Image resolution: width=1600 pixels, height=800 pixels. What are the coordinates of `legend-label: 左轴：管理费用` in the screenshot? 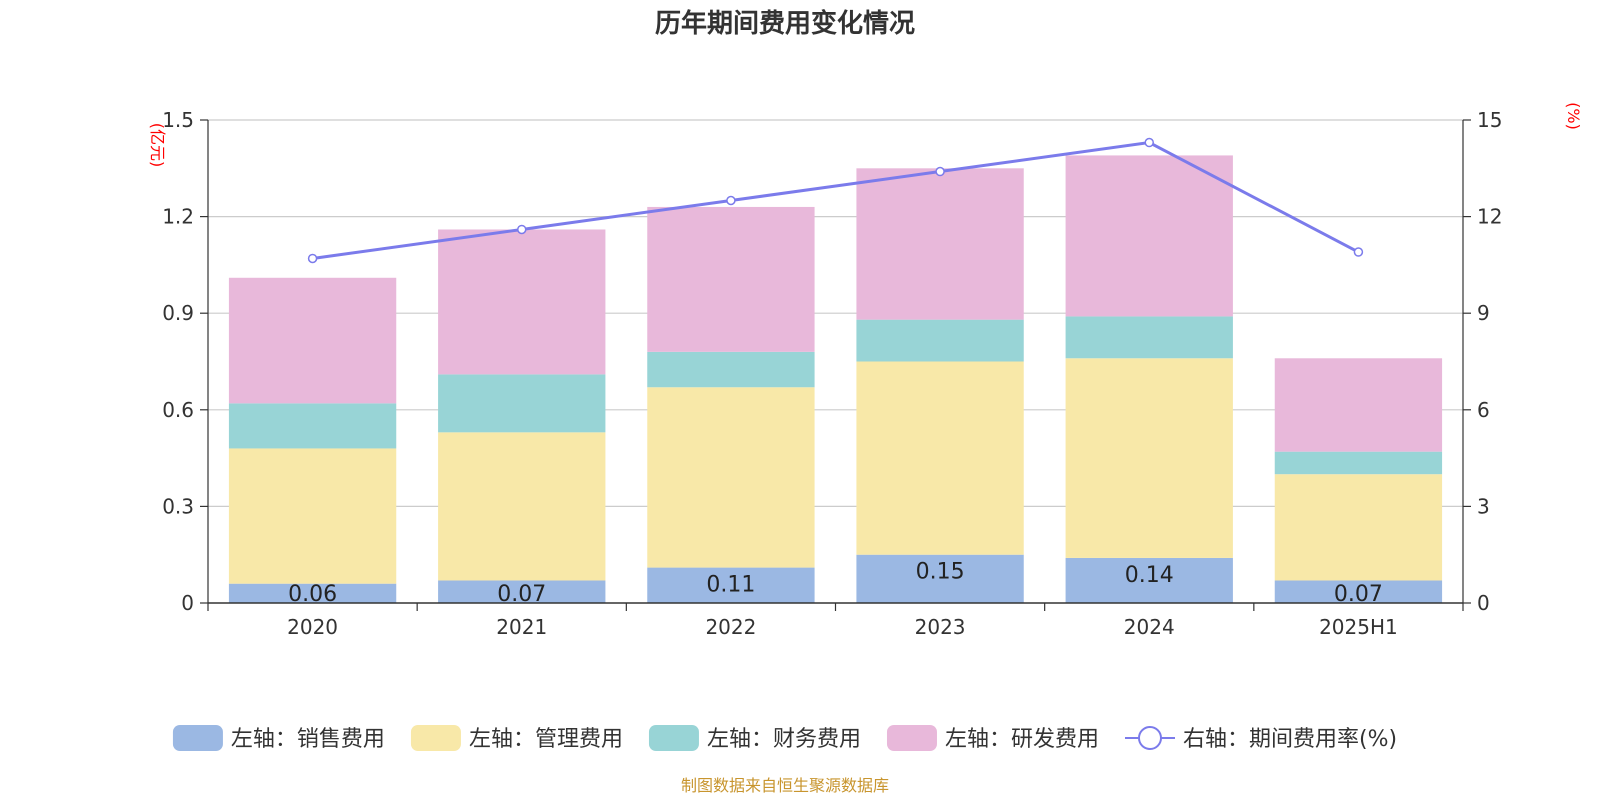 It's located at (546, 739).